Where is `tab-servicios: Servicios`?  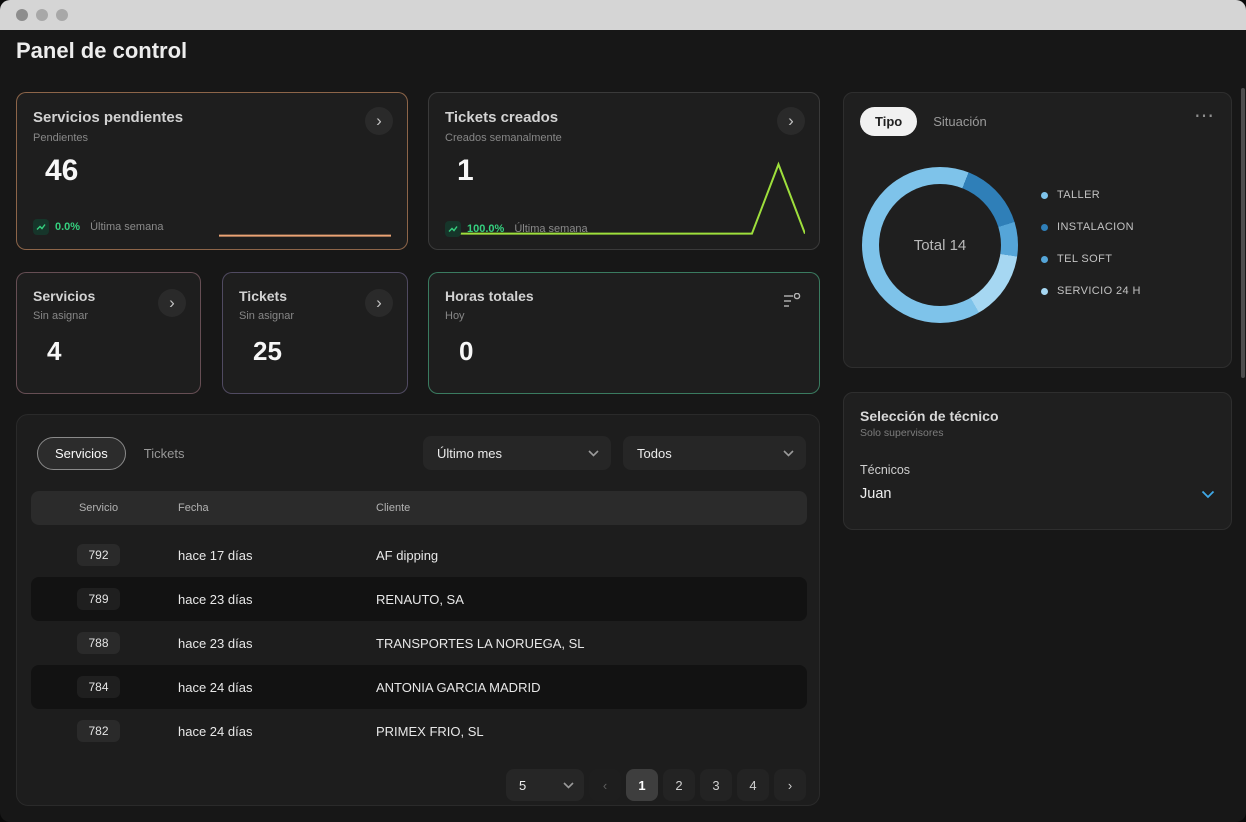
tab-servicios: Servicios is located at coordinates (81, 453).